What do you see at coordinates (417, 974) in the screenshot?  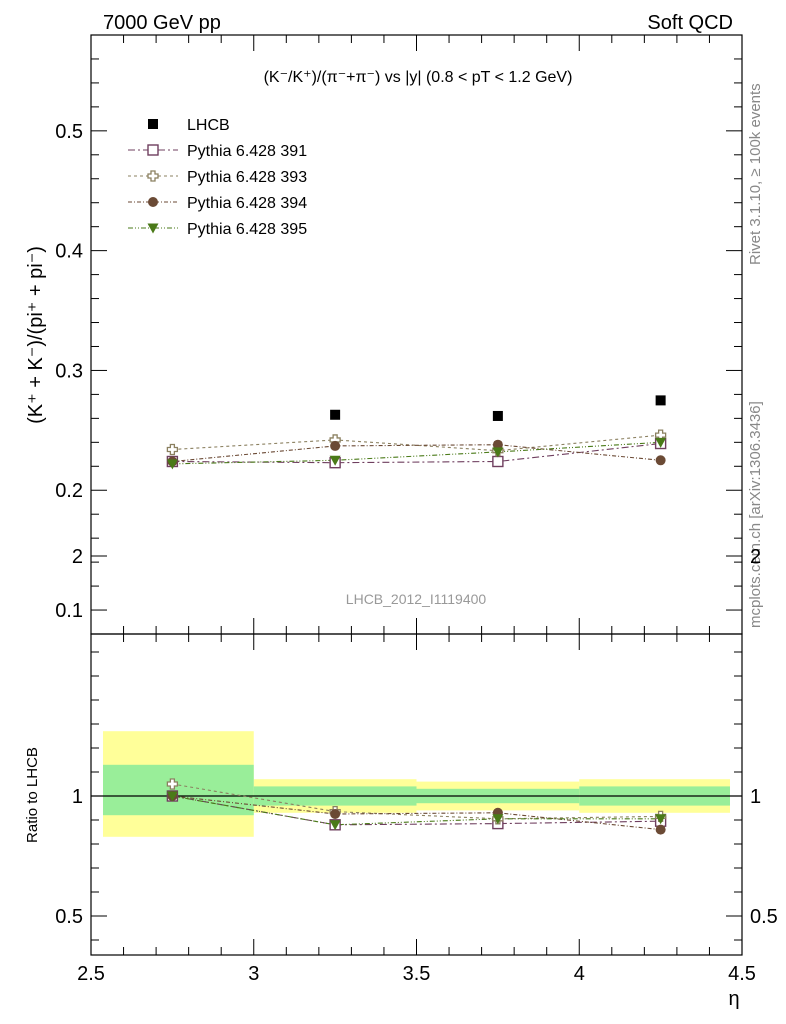 I see `x-tick-label: 3.5` at bounding box center [417, 974].